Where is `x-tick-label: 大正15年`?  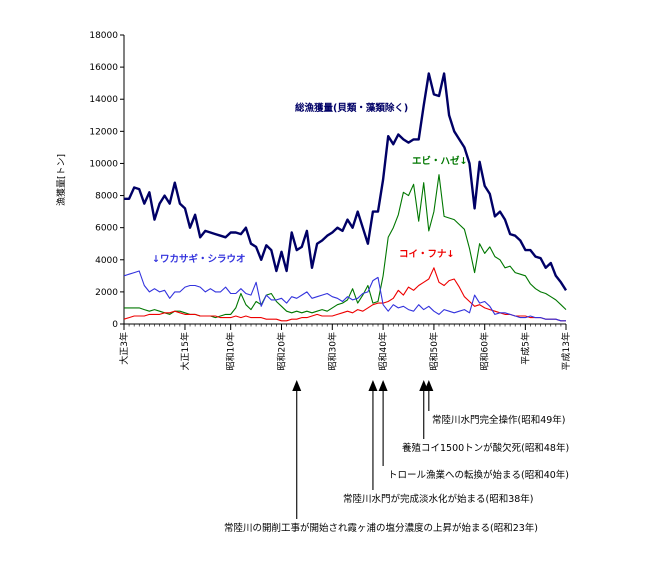 x-tick-label: 大正15年 is located at coordinates (185, 351).